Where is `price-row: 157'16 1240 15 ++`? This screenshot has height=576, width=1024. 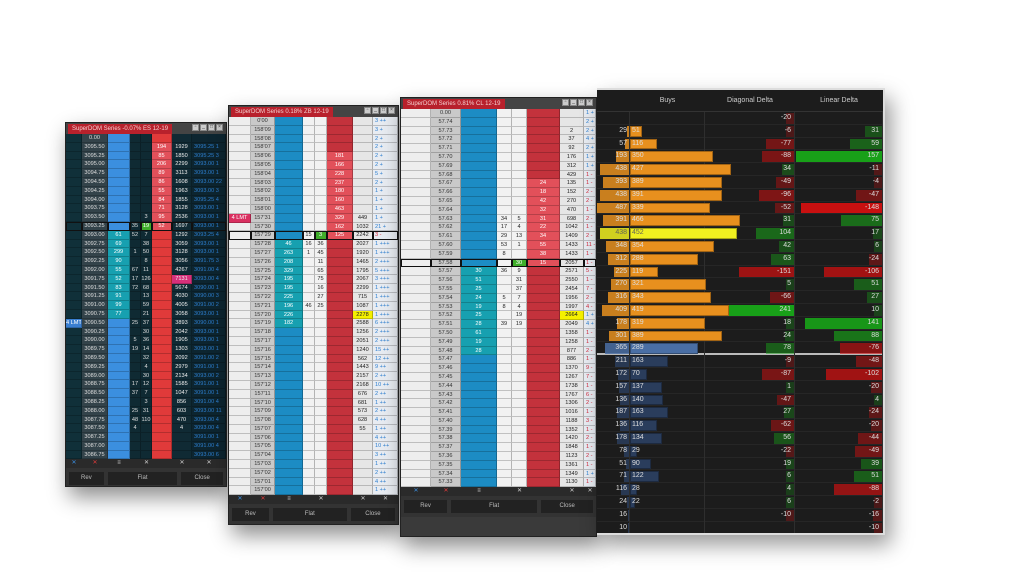 price-row: 157'16 1240 15 ++ is located at coordinates (313, 350).